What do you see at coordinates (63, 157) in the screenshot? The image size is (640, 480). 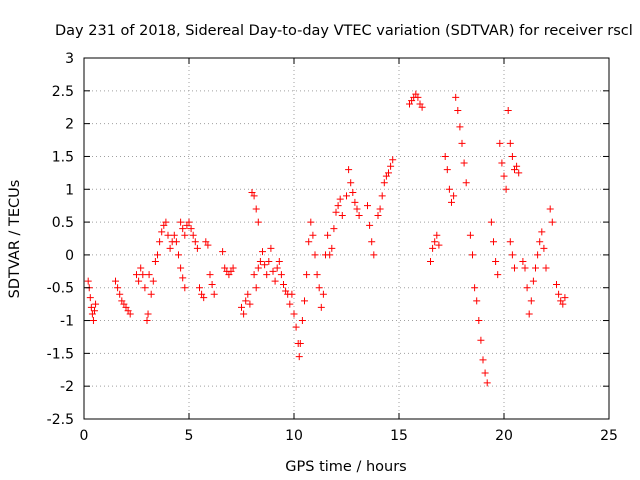 I see `y-tick-label: 1.5` at bounding box center [63, 157].